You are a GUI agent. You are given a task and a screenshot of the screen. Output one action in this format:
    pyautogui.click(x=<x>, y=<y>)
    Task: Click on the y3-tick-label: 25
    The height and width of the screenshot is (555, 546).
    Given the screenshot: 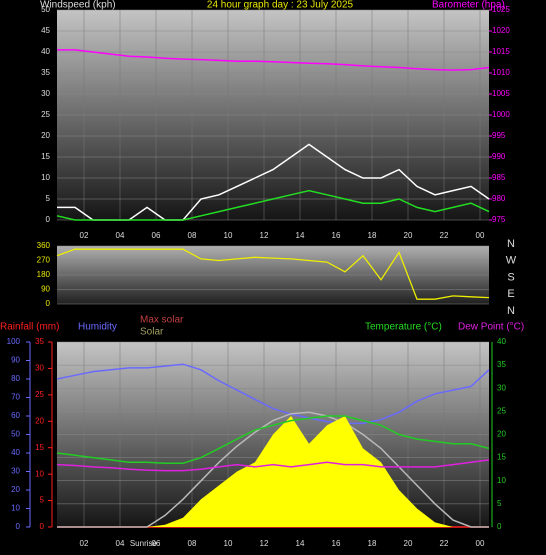 What is the action you would take?
    pyautogui.click(x=39, y=394)
    